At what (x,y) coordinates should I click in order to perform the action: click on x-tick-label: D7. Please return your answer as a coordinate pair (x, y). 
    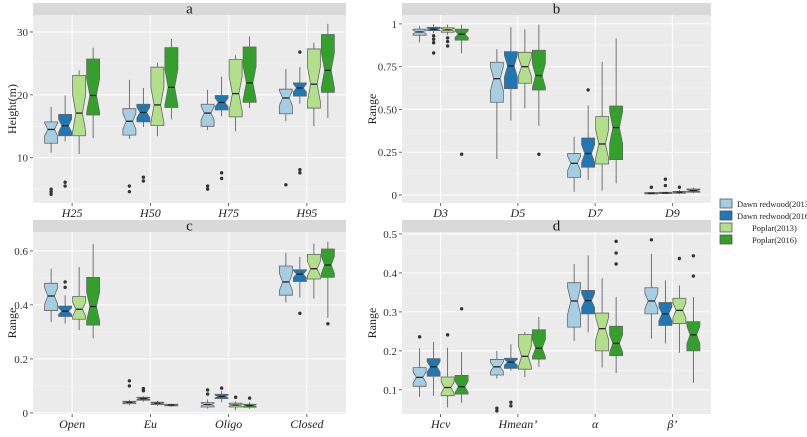
    Looking at the image, I should click on (595, 213).